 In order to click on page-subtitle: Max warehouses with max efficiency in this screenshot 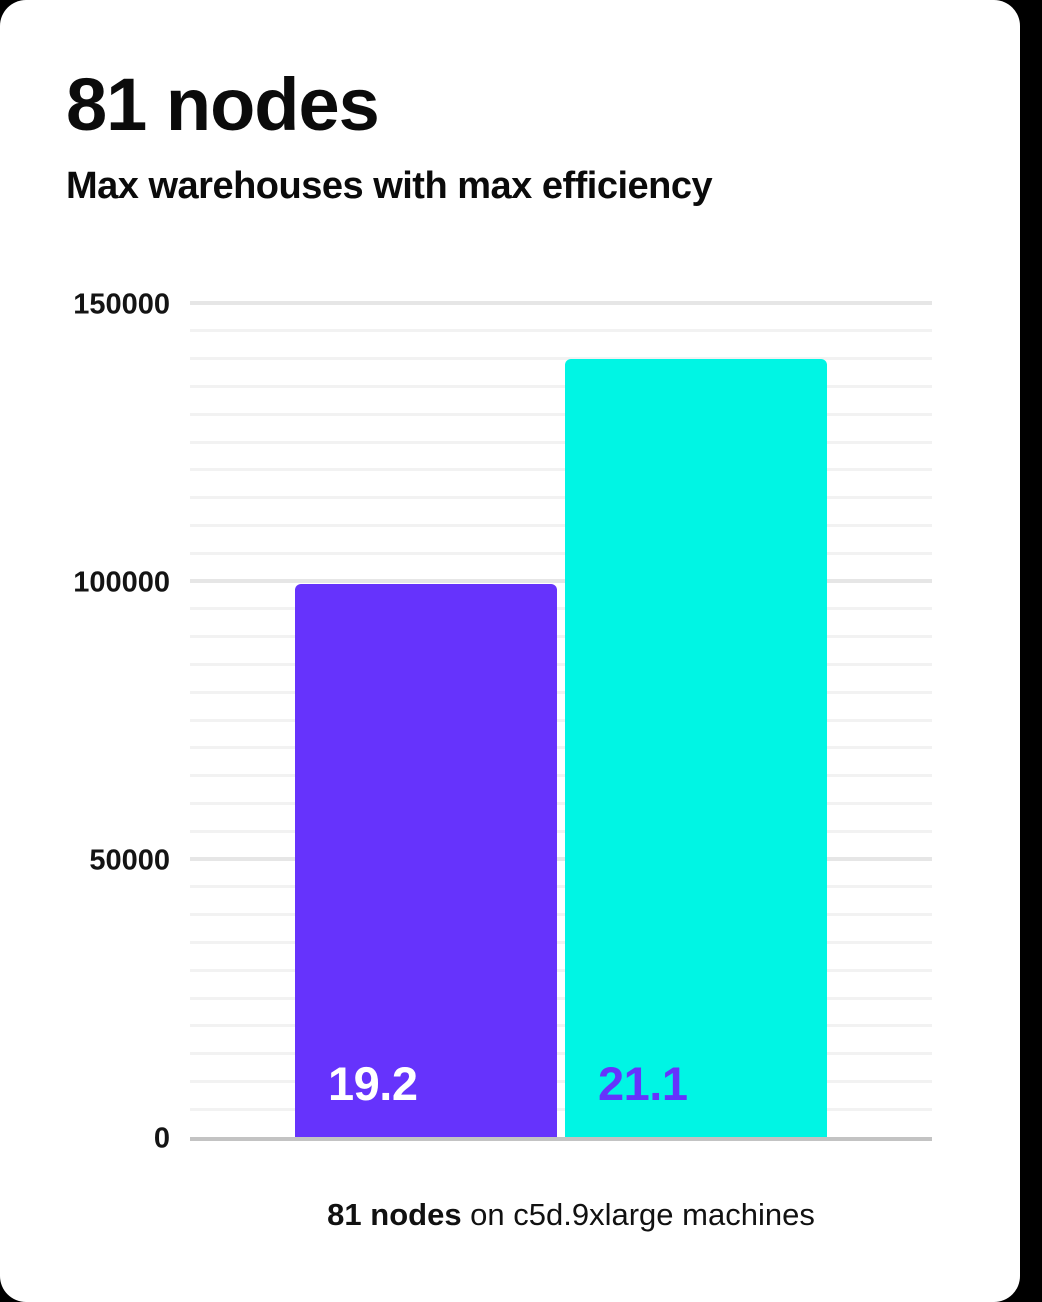, I will do `click(389, 186)`.